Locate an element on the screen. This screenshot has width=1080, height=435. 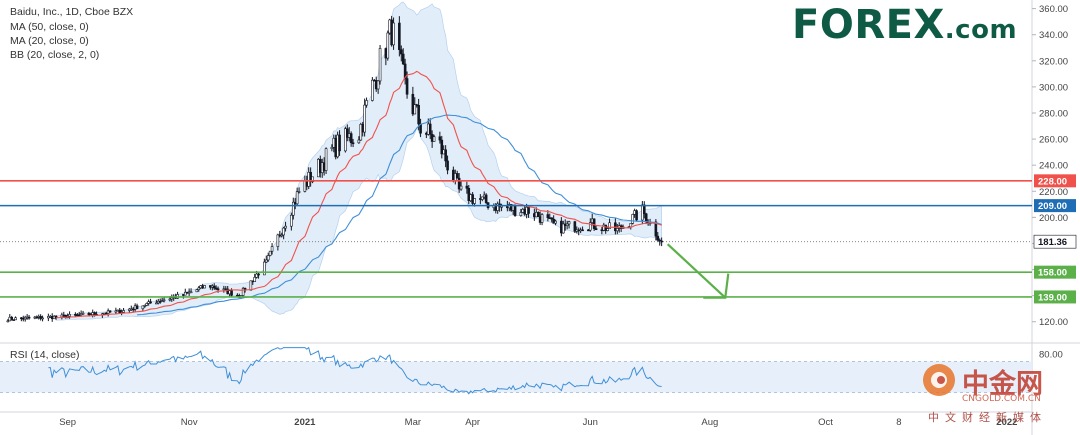
pivot-price-tag is located at coordinates (1055, 206).